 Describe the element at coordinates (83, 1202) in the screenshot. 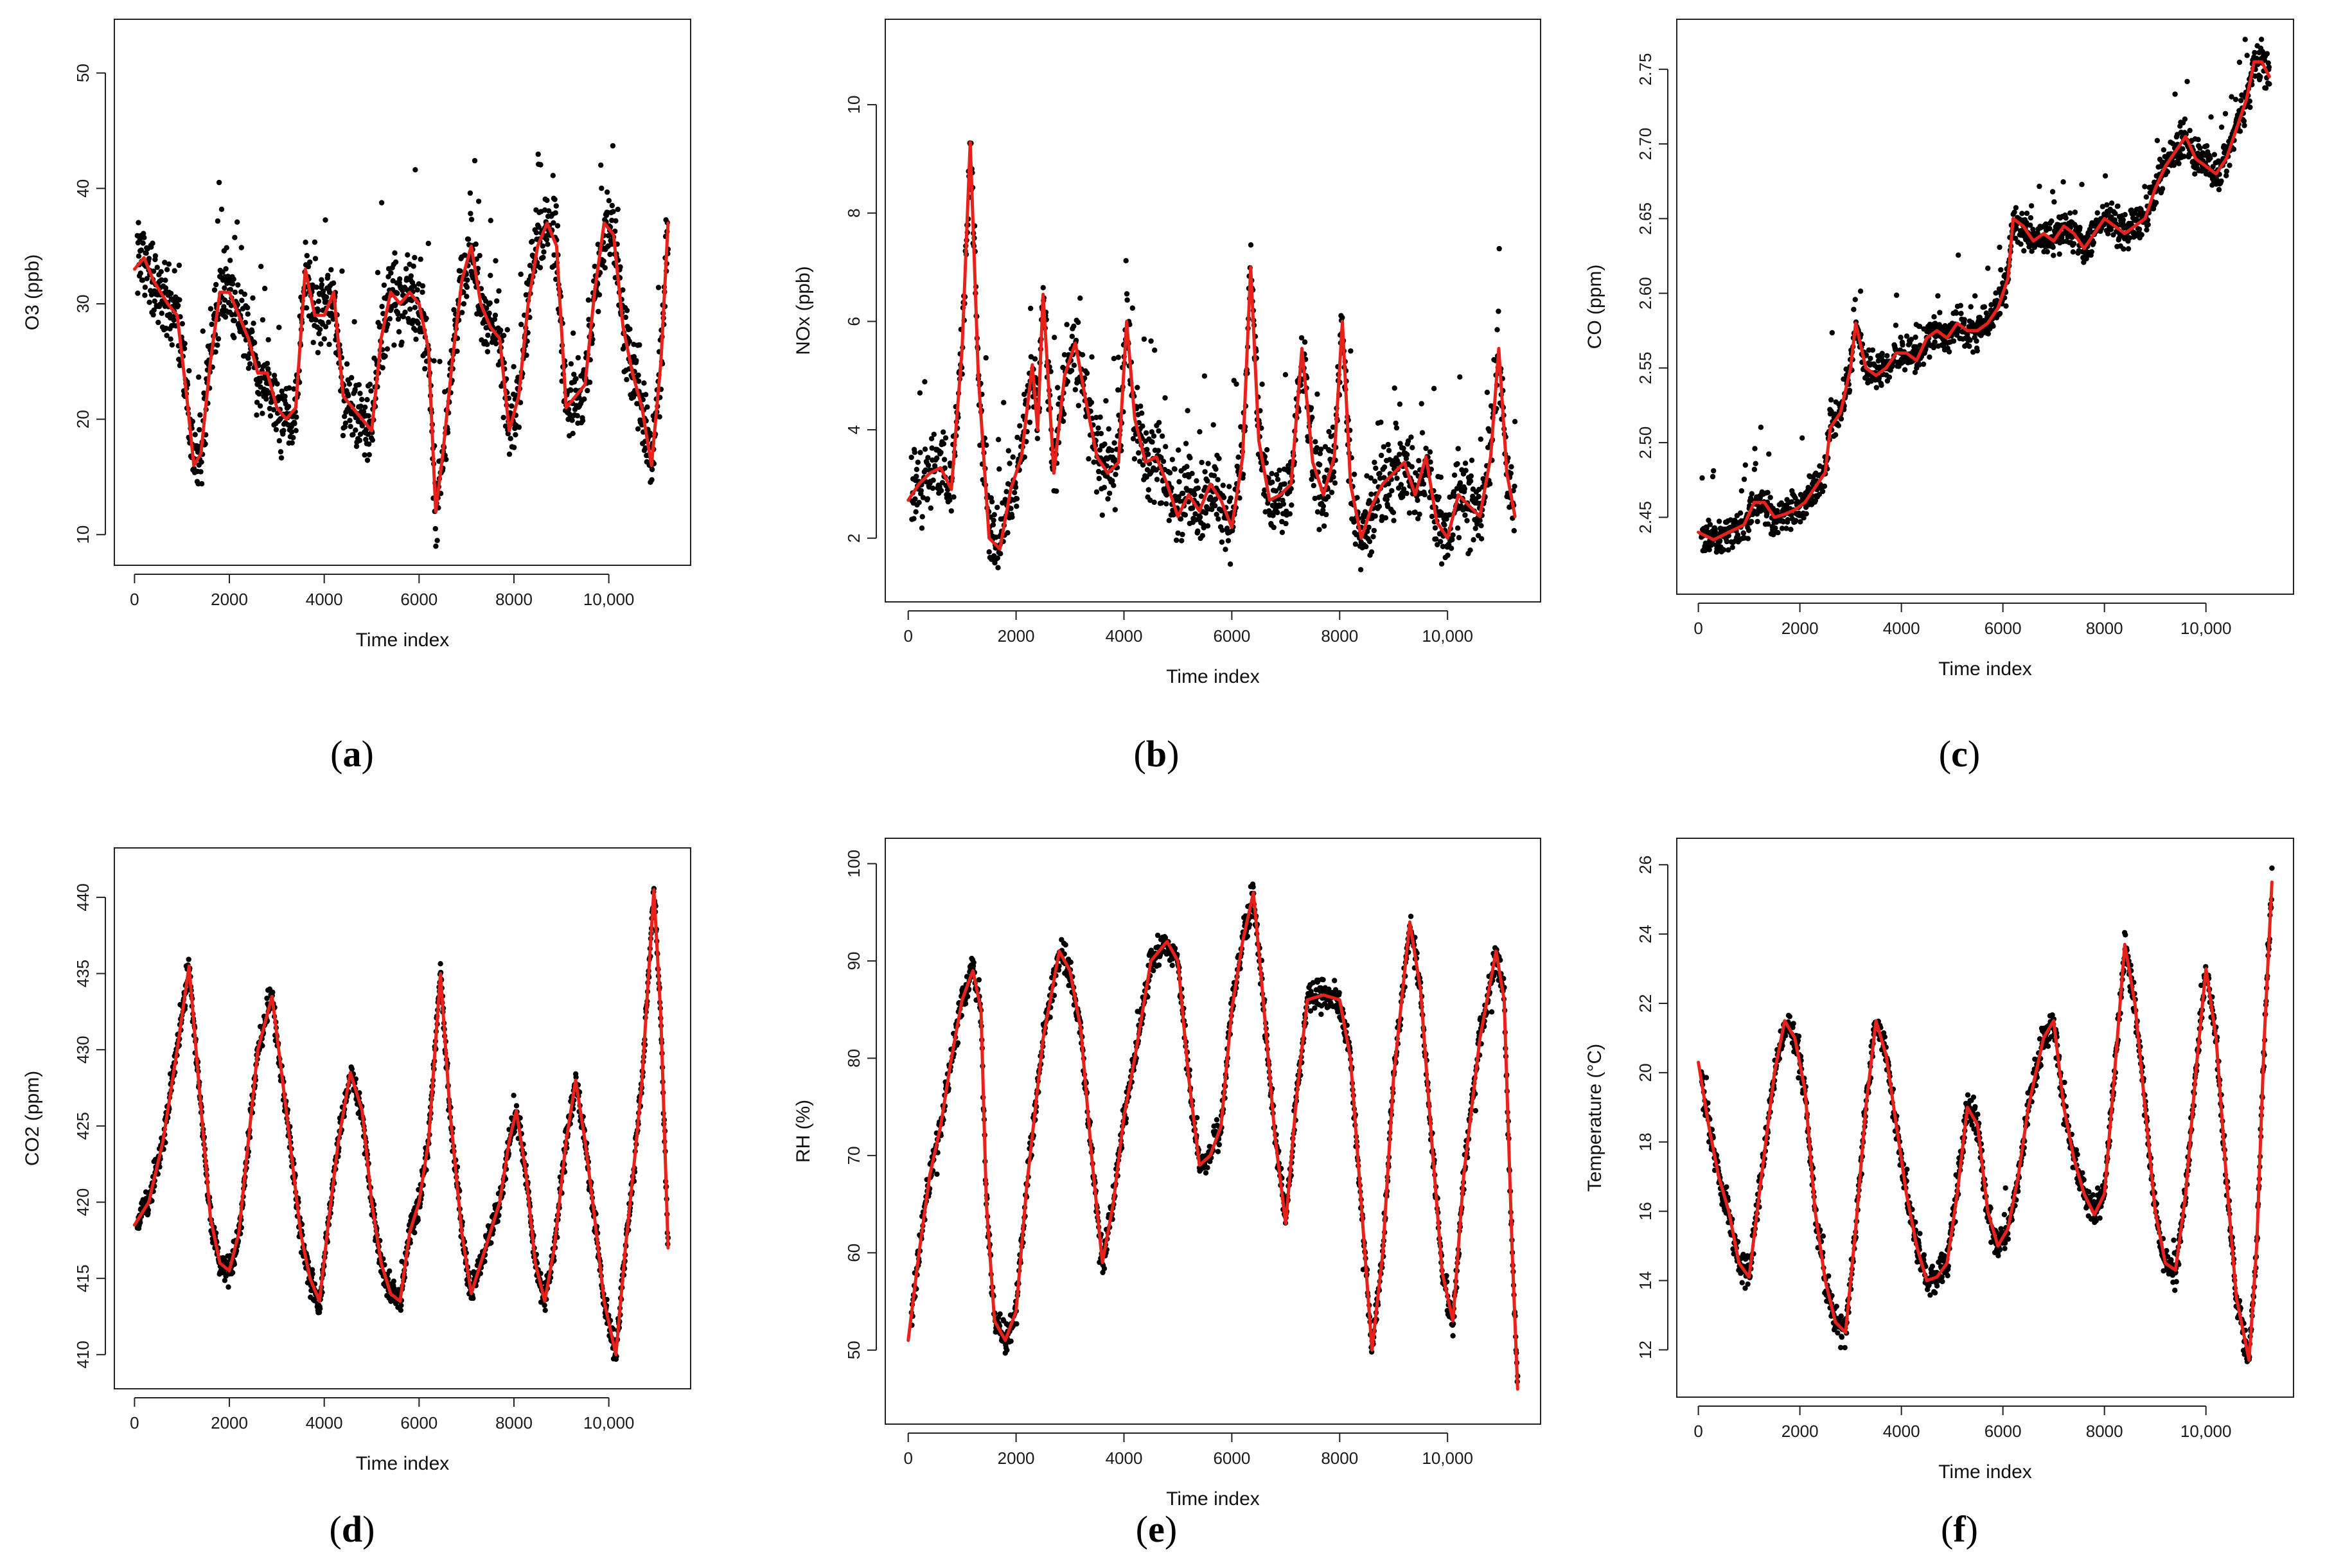

I see `y-tick-label-d: 420` at that location.